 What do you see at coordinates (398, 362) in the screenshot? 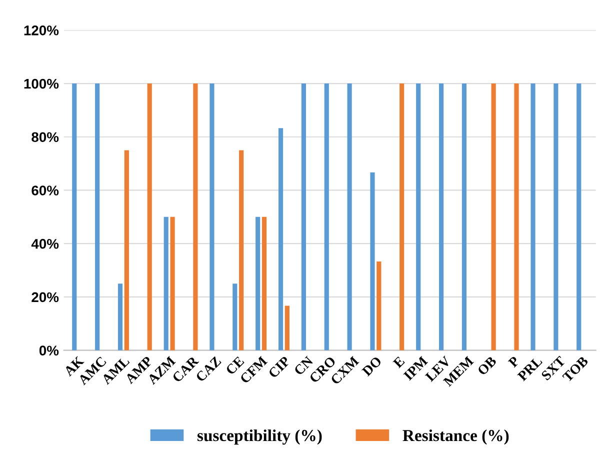
I see `x-tick-label: E` at bounding box center [398, 362].